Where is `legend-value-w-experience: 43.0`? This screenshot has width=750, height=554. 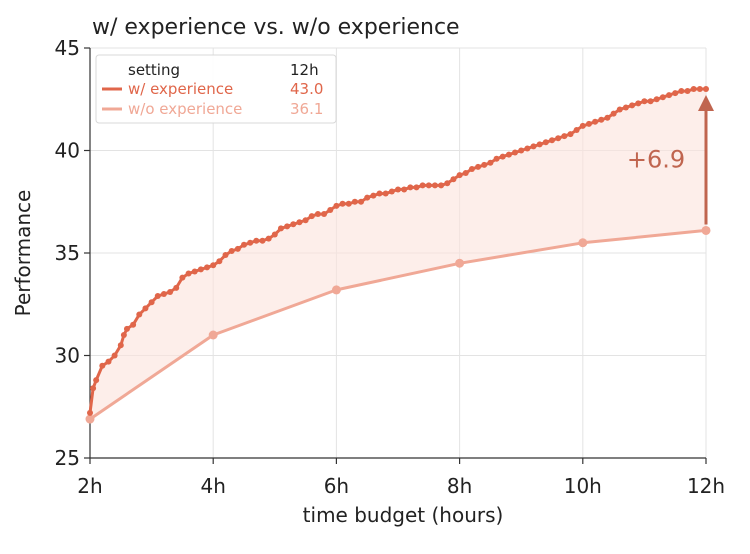 legend-value-w-experience: 43.0 is located at coordinates (306, 89).